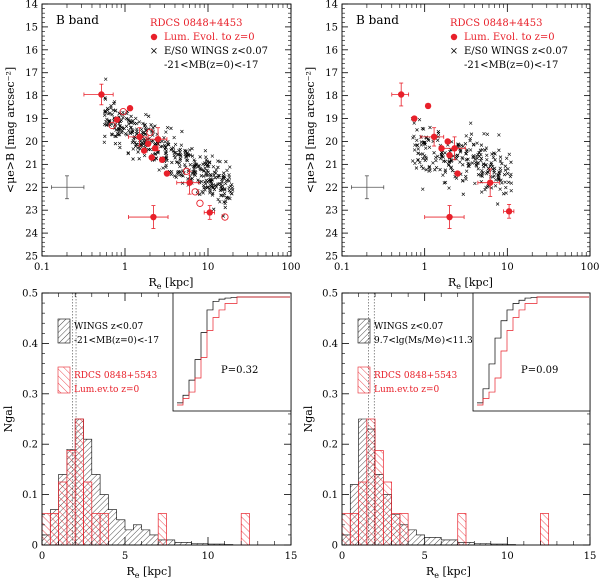 This screenshot has height=579, width=600. What do you see at coordinates (331, 234) in the screenshot?
I see `y-tick-label: 24` at bounding box center [331, 234].